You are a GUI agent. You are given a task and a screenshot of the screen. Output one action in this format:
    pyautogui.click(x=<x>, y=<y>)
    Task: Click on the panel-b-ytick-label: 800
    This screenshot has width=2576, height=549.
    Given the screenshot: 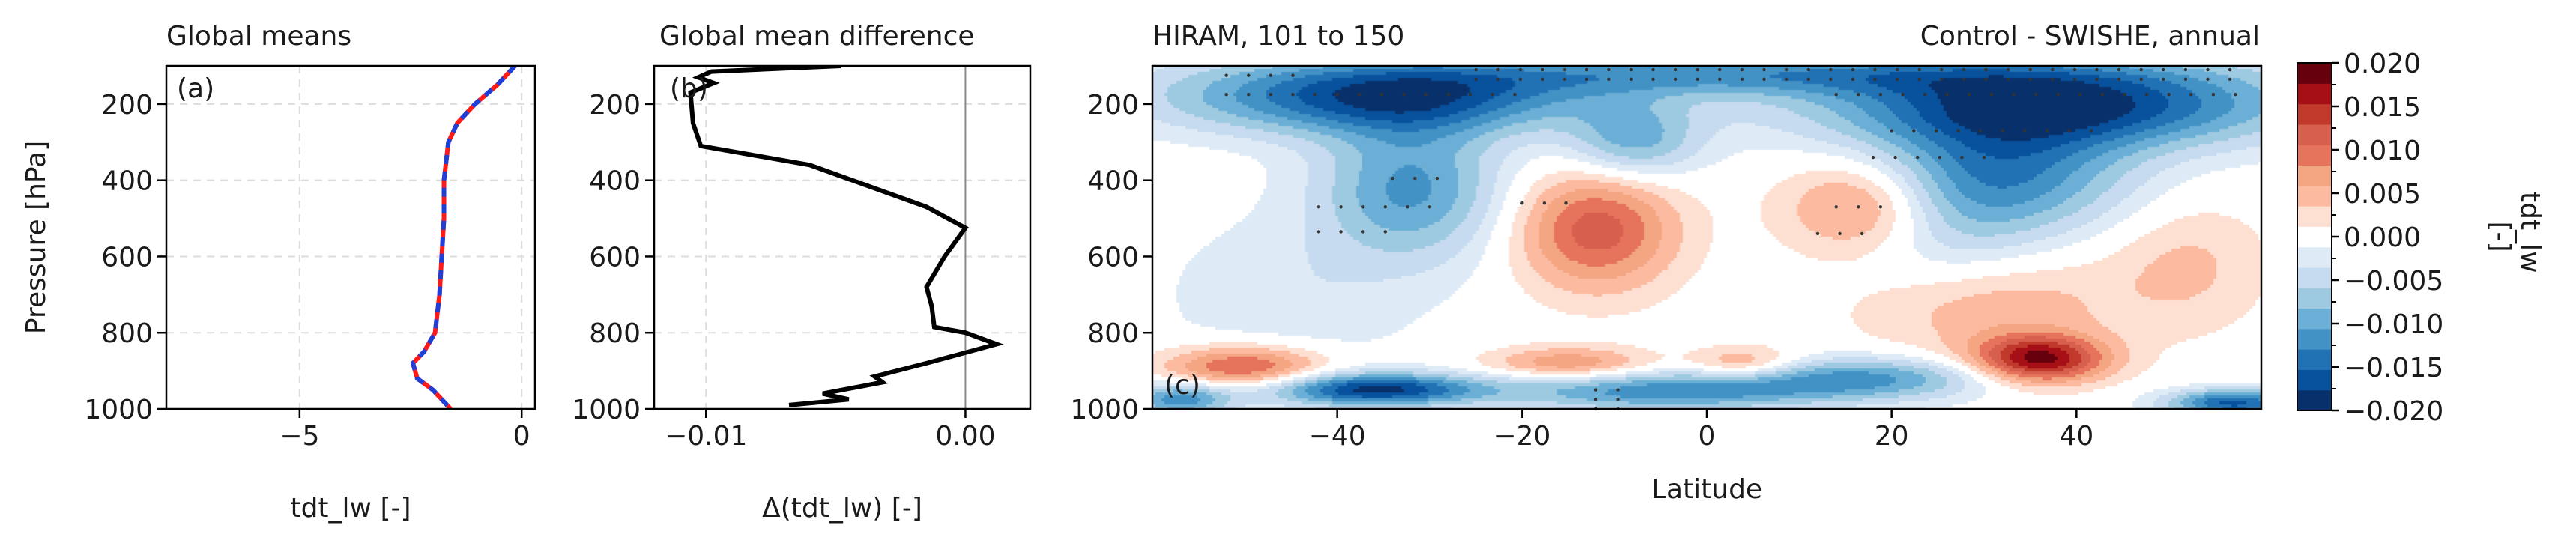 What is the action you would take?
    pyautogui.click(x=615, y=333)
    